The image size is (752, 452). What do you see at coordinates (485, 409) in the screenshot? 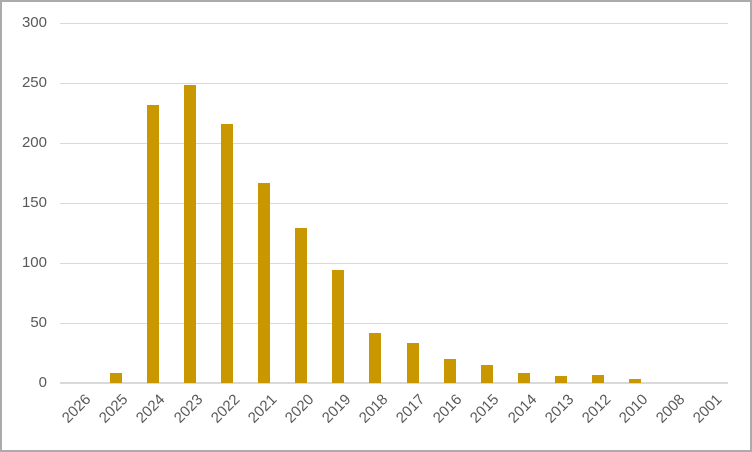
I see `x-tick-label-2015: 2015` at bounding box center [485, 409].